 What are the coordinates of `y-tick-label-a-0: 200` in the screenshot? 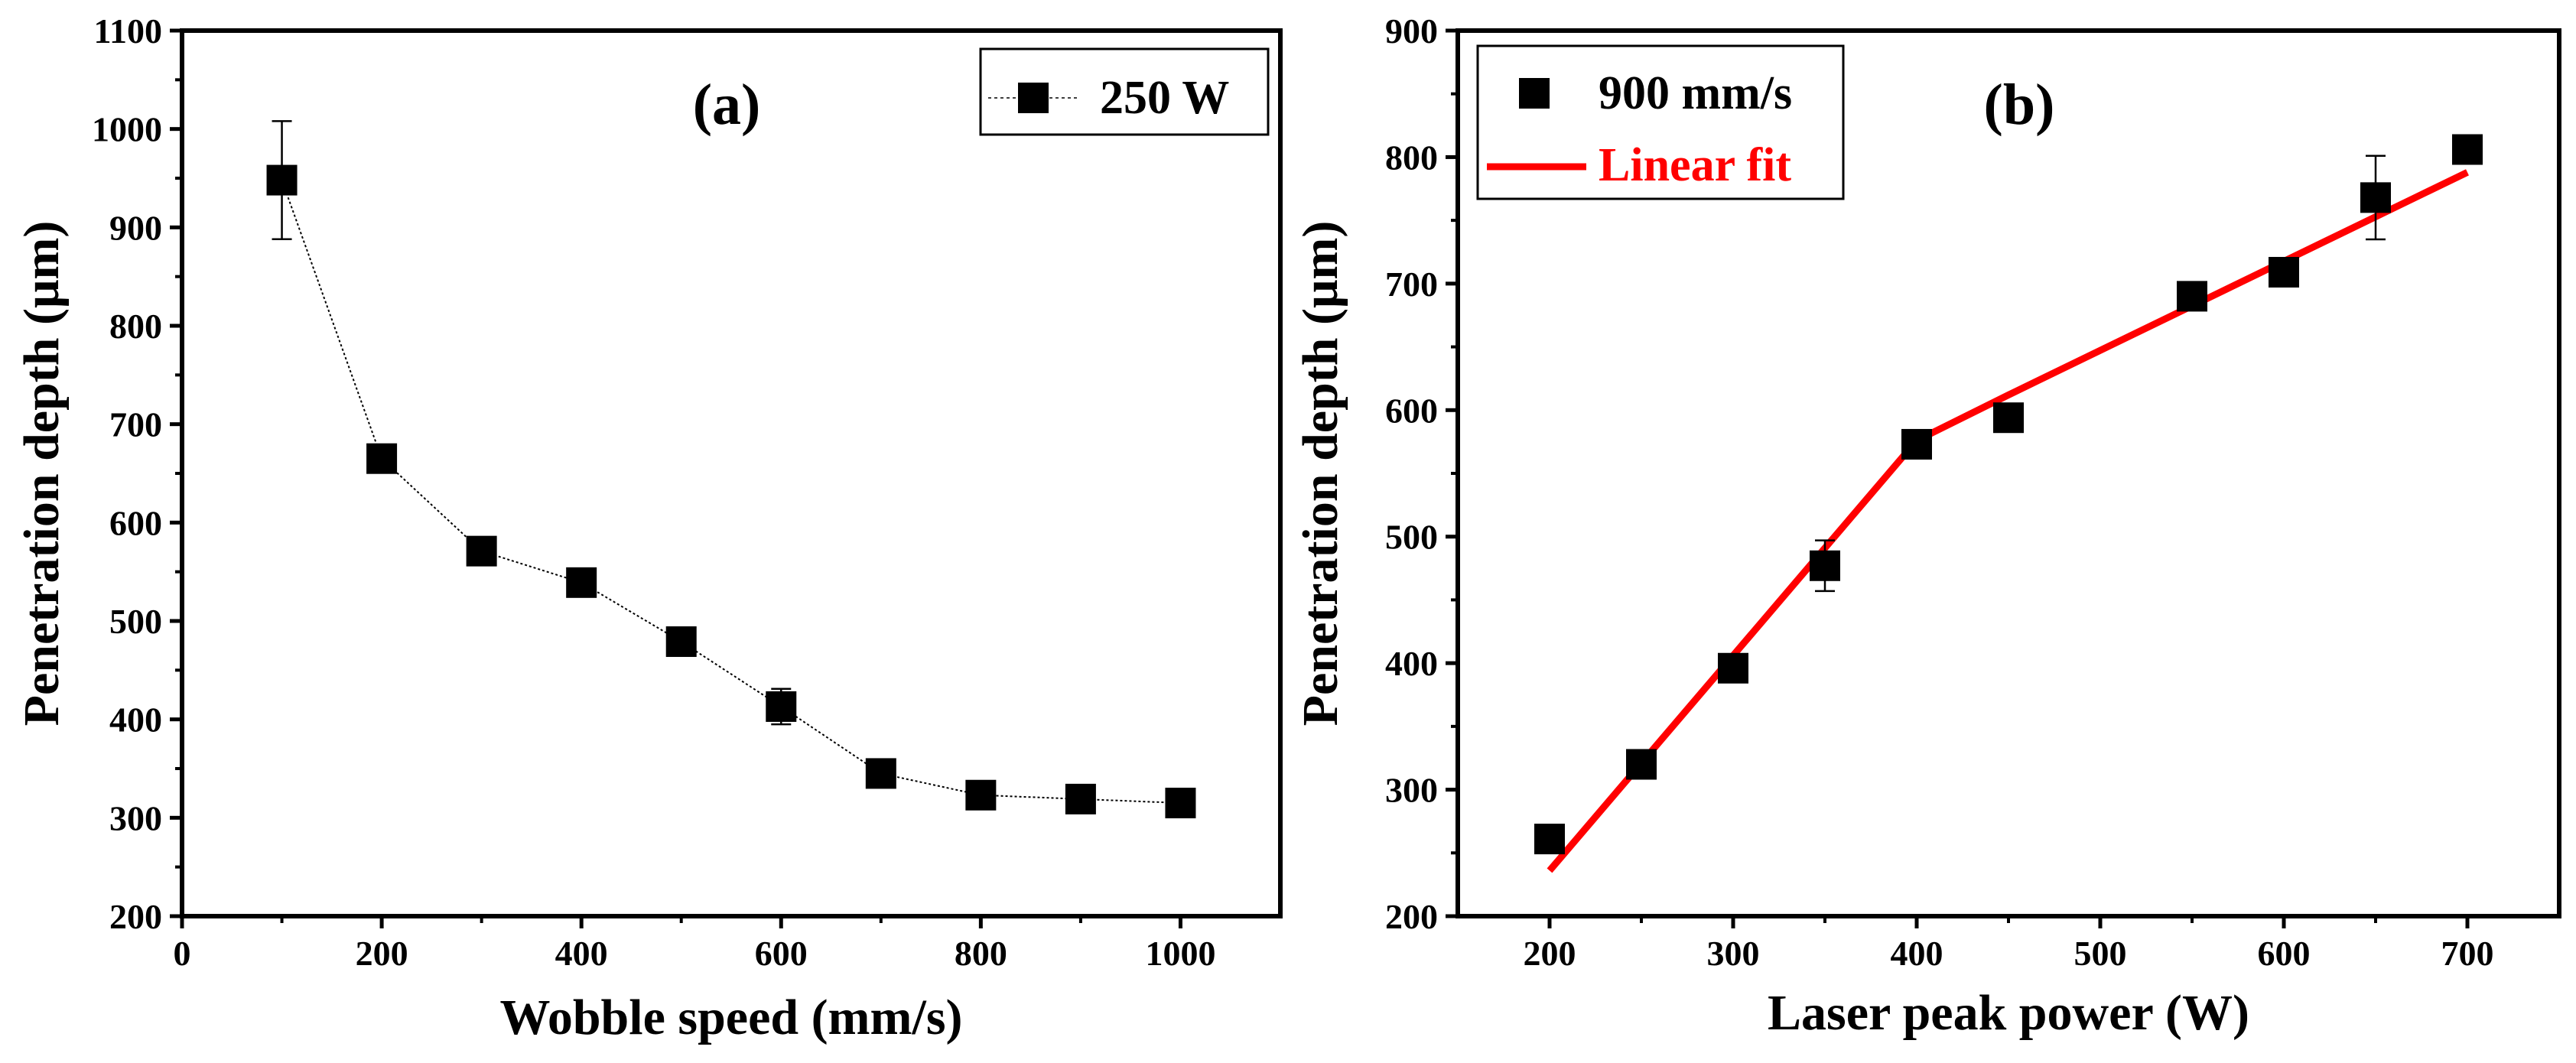 It's located at (135, 916).